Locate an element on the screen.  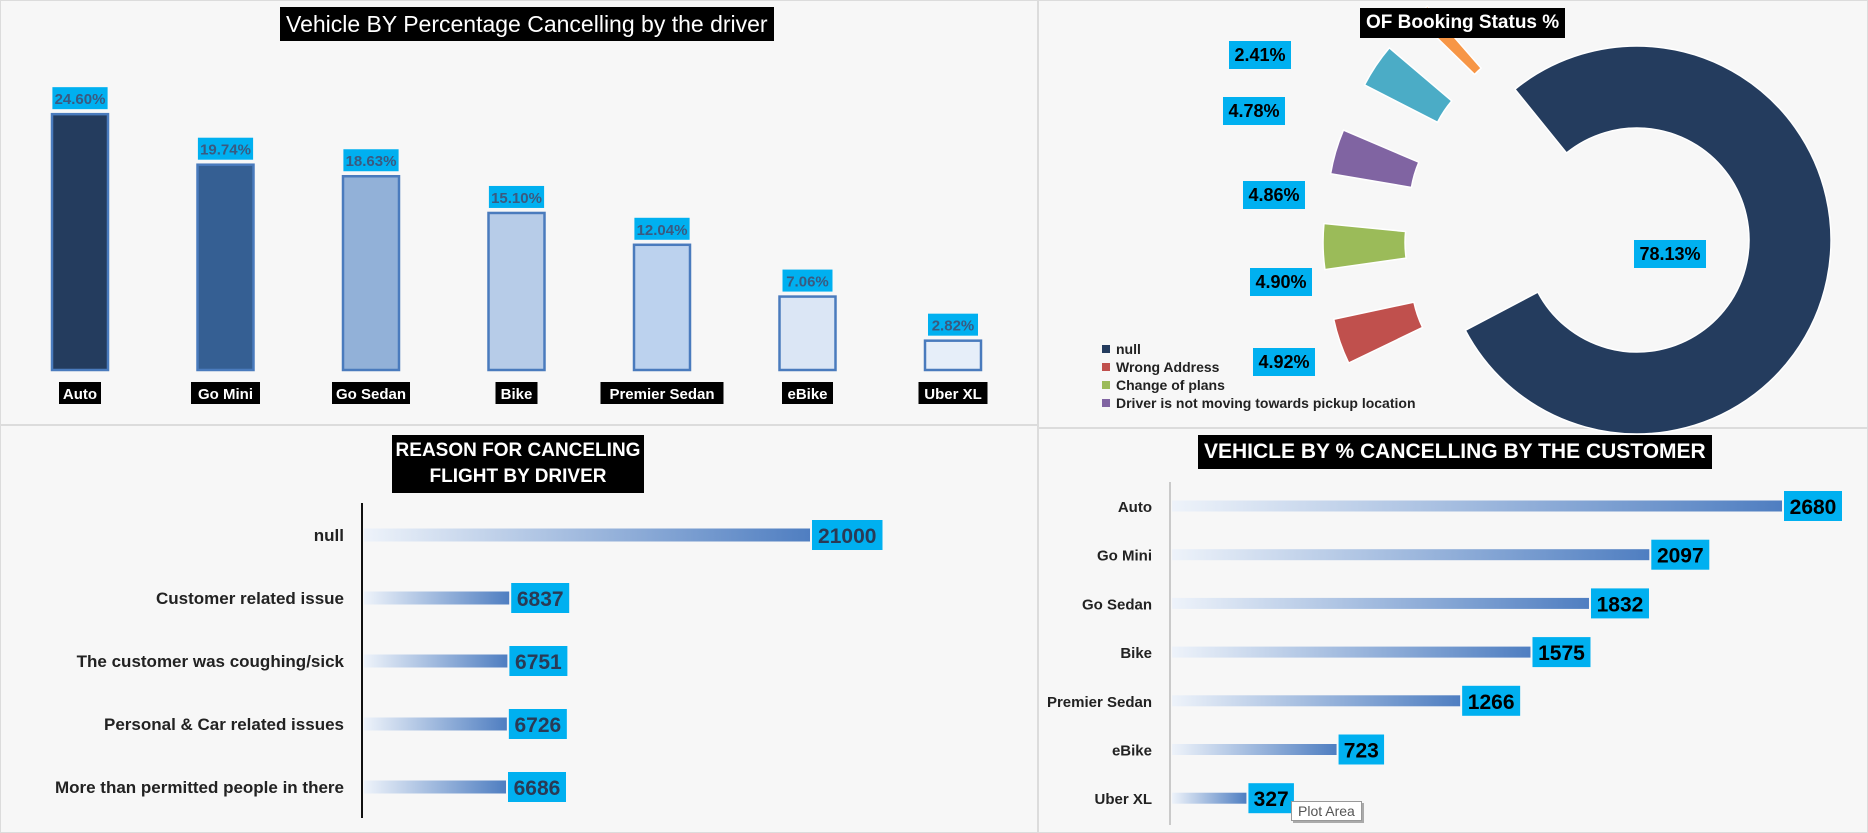
legend-item-null: null is located at coordinates (1259, 349).